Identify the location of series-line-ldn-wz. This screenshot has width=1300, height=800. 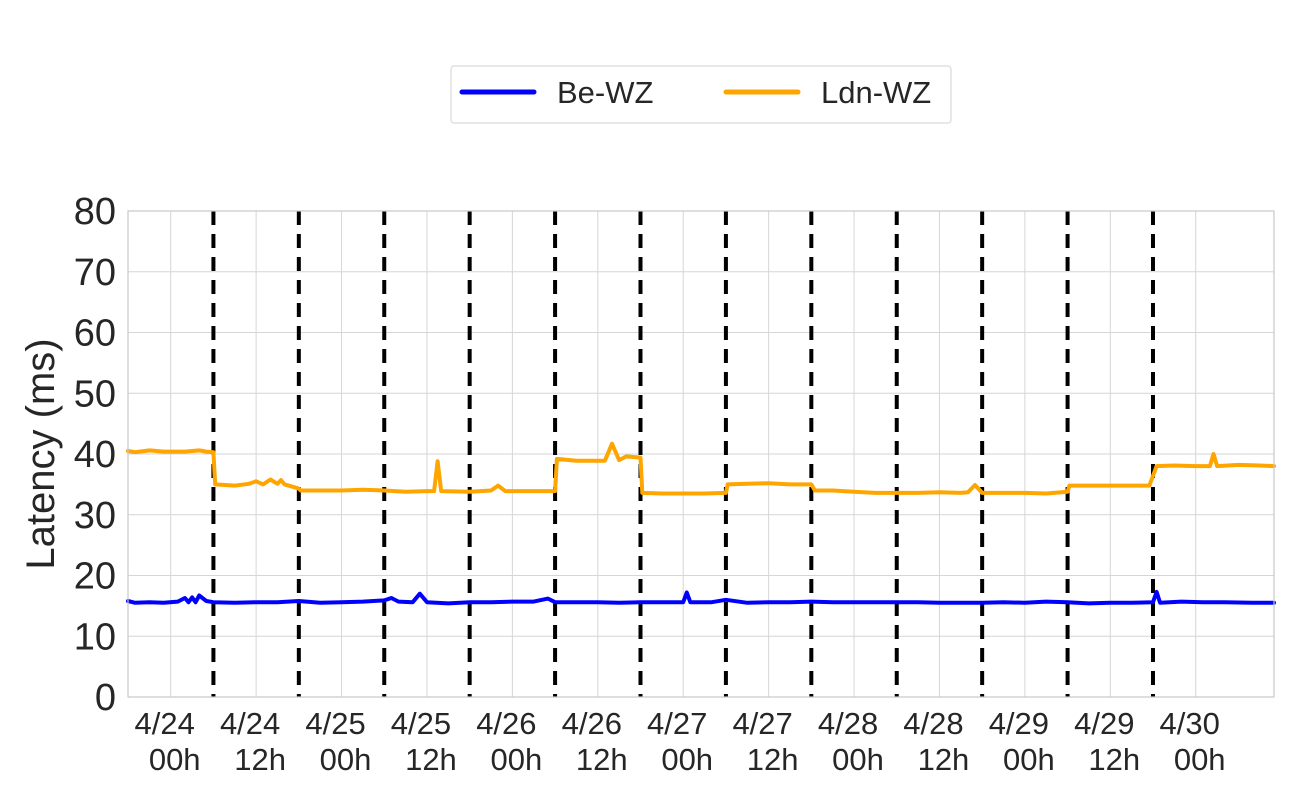
(701, 468).